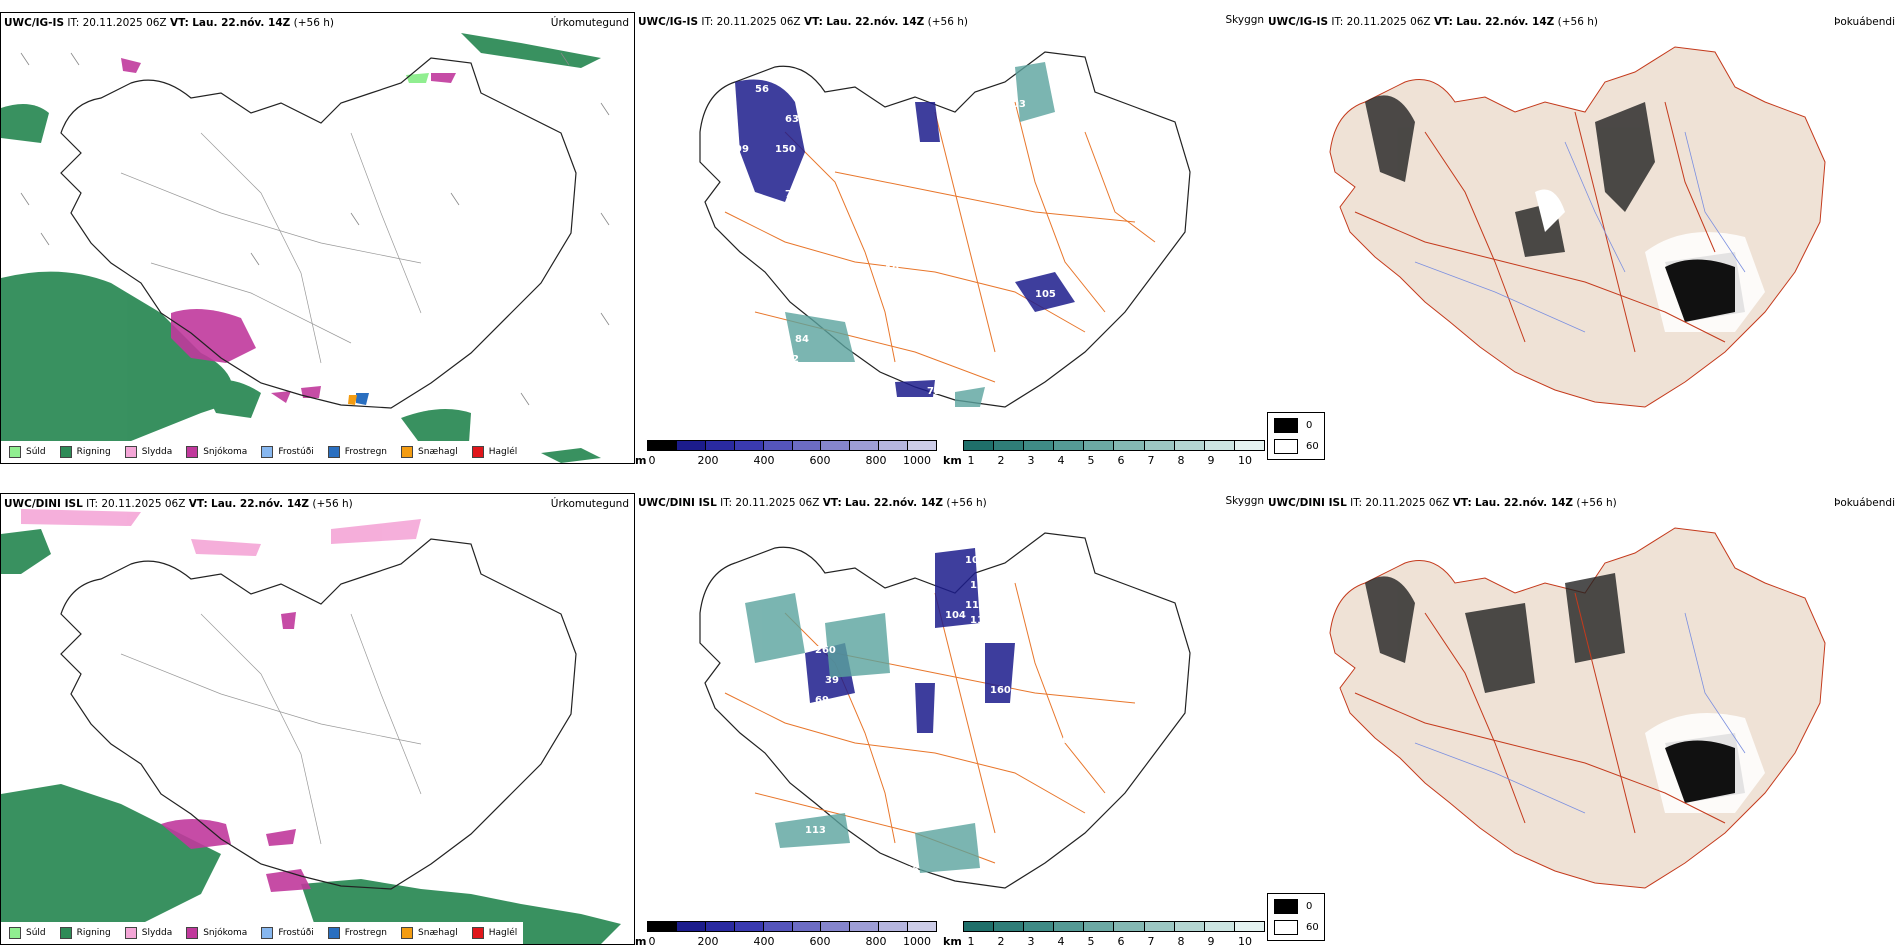  Describe the element at coordinates (1121, 459) in the screenshot. I see `colorbar-tick: 6` at that location.